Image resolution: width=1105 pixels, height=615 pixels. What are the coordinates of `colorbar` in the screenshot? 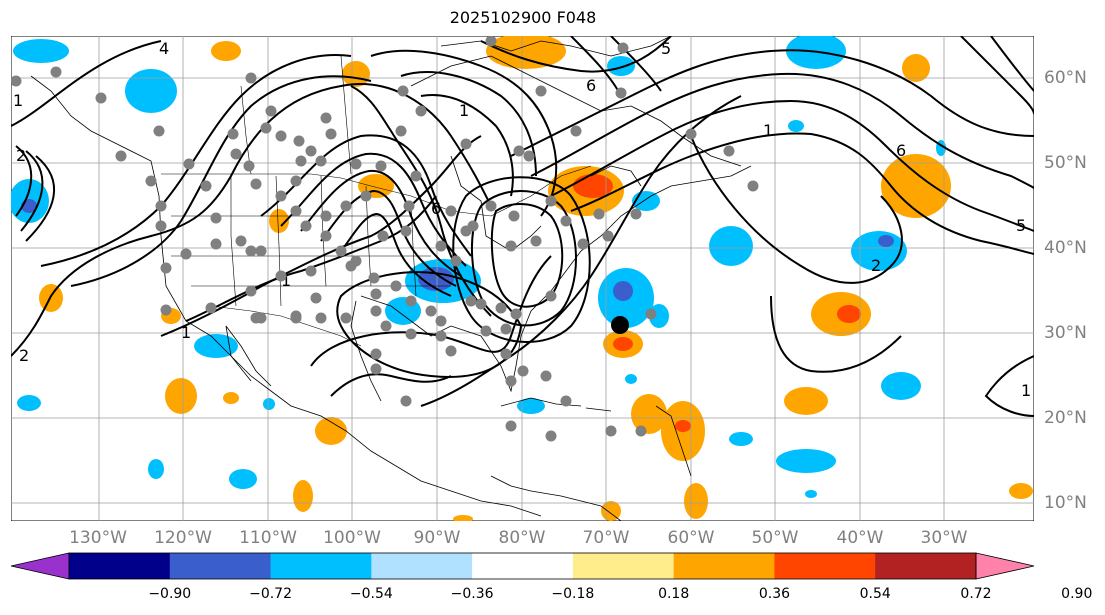 It's located at (522, 566).